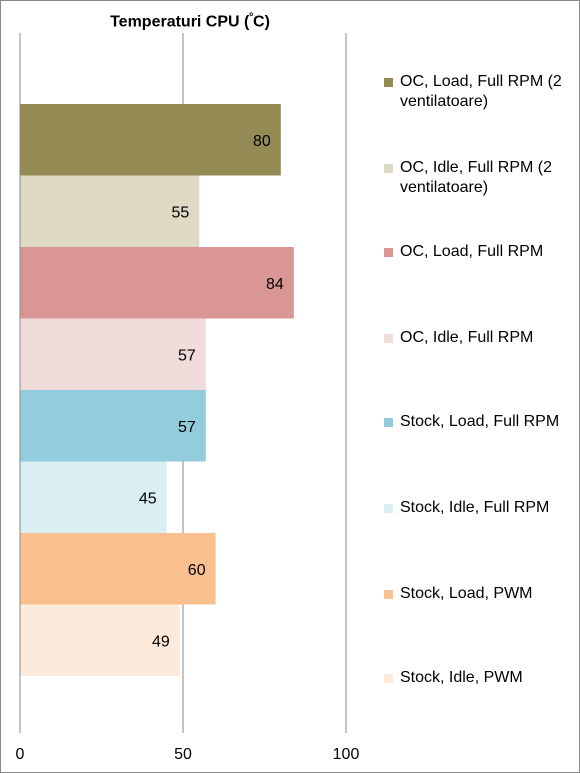 Image resolution: width=580 pixels, height=773 pixels. Describe the element at coordinates (461, 677) in the screenshot. I see `legend-label-7: Stock, Idle, PWM` at that location.